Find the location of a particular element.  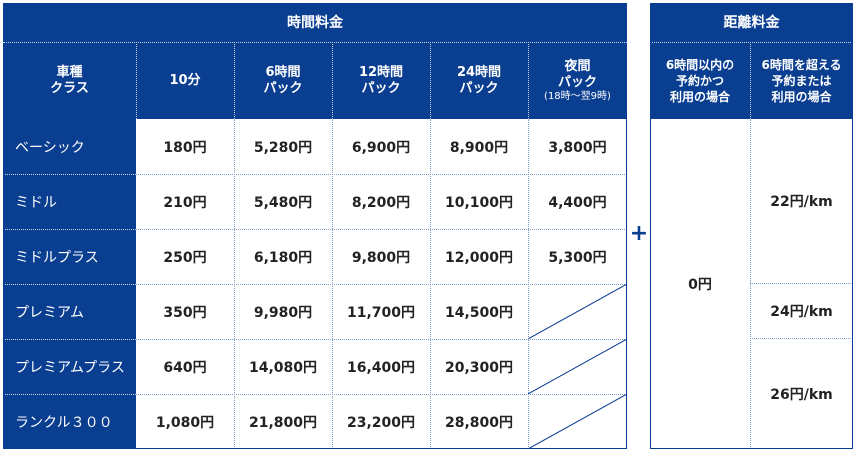

price-cell-h24: 8,900円 is located at coordinates (479, 147).